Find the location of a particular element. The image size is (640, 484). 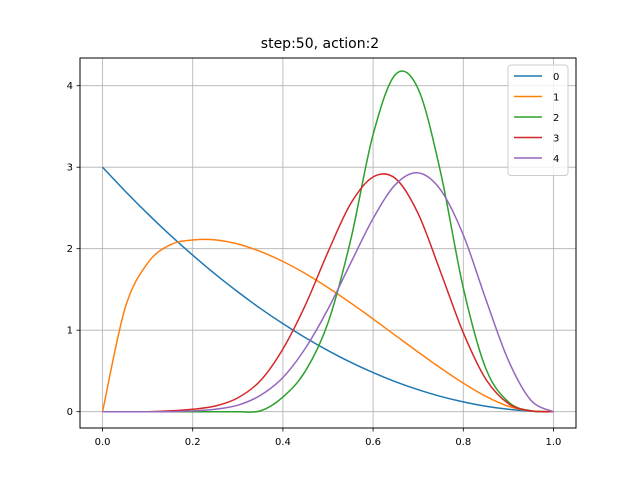

legend: 0 1 2 3 4 is located at coordinates (538, 120).